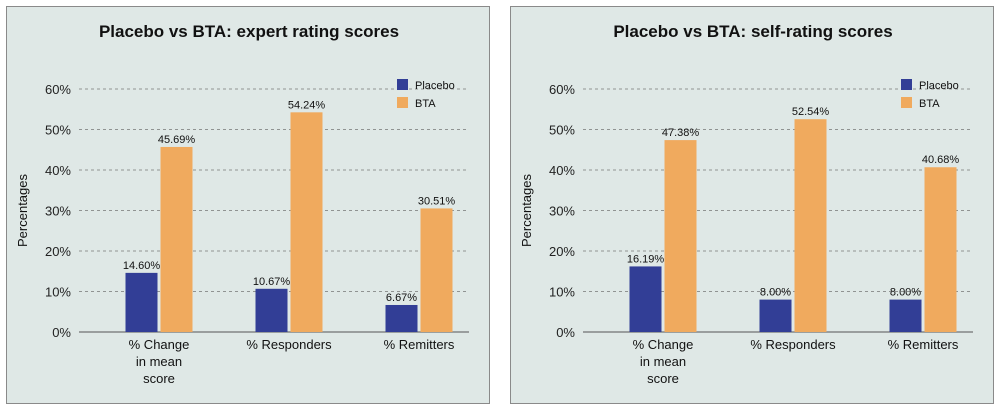 The image size is (1000, 411). What do you see at coordinates (177, 140) in the screenshot?
I see `data-label: 45.69%` at bounding box center [177, 140].